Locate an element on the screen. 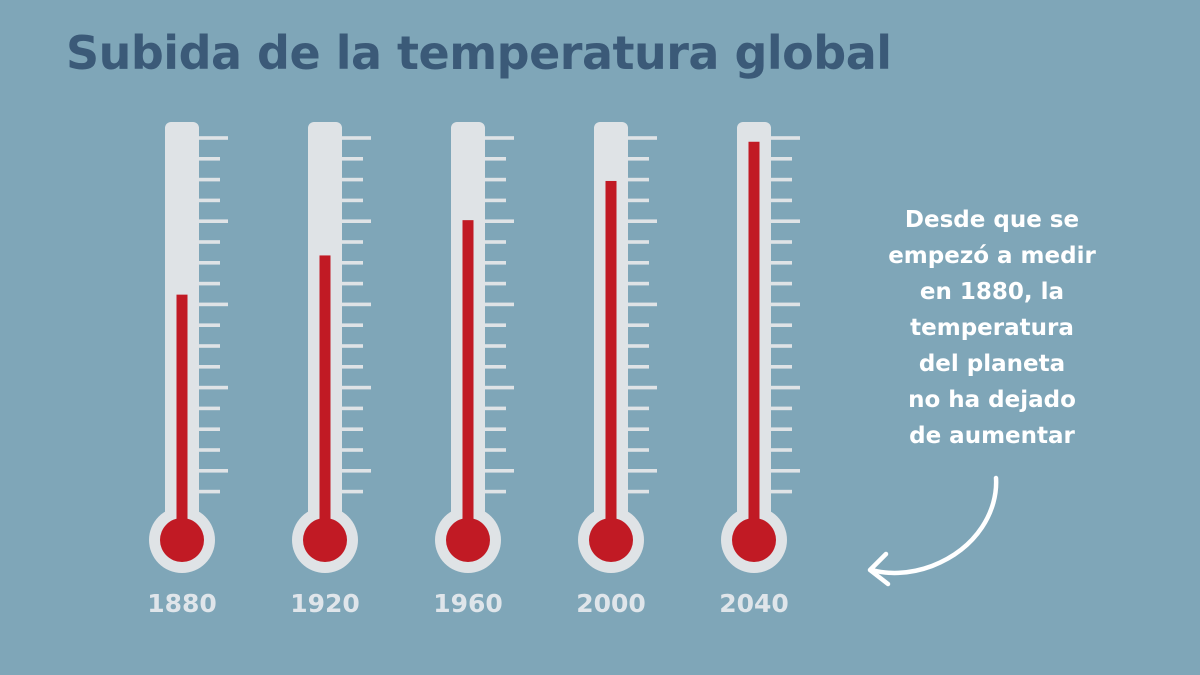 This screenshot has width=1200, height=675. thermometer: 1960 is located at coordinates (473, 370).